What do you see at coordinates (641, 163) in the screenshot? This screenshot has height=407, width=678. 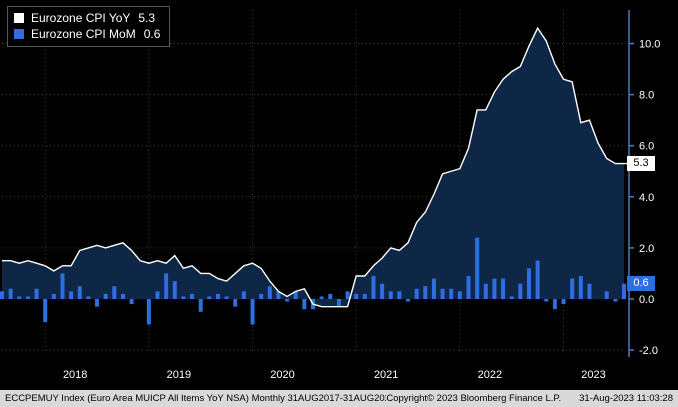 I see `last-value-yoy-badge: 5.3` at bounding box center [641, 163].